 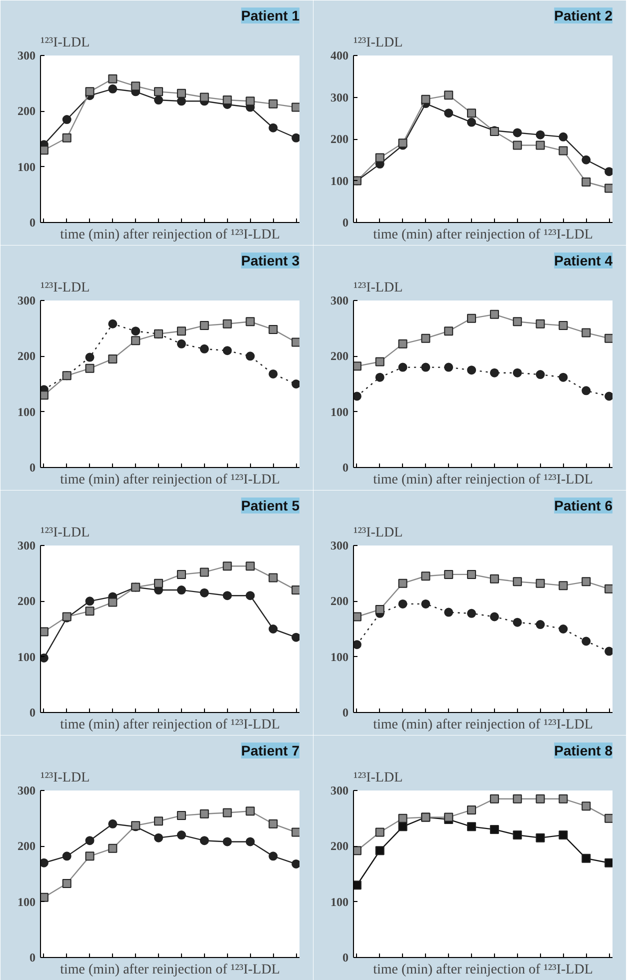 What do you see at coordinates (270, 260) in the screenshot?
I see `chart-title: Patient 3` at bounding box center [270, 260].